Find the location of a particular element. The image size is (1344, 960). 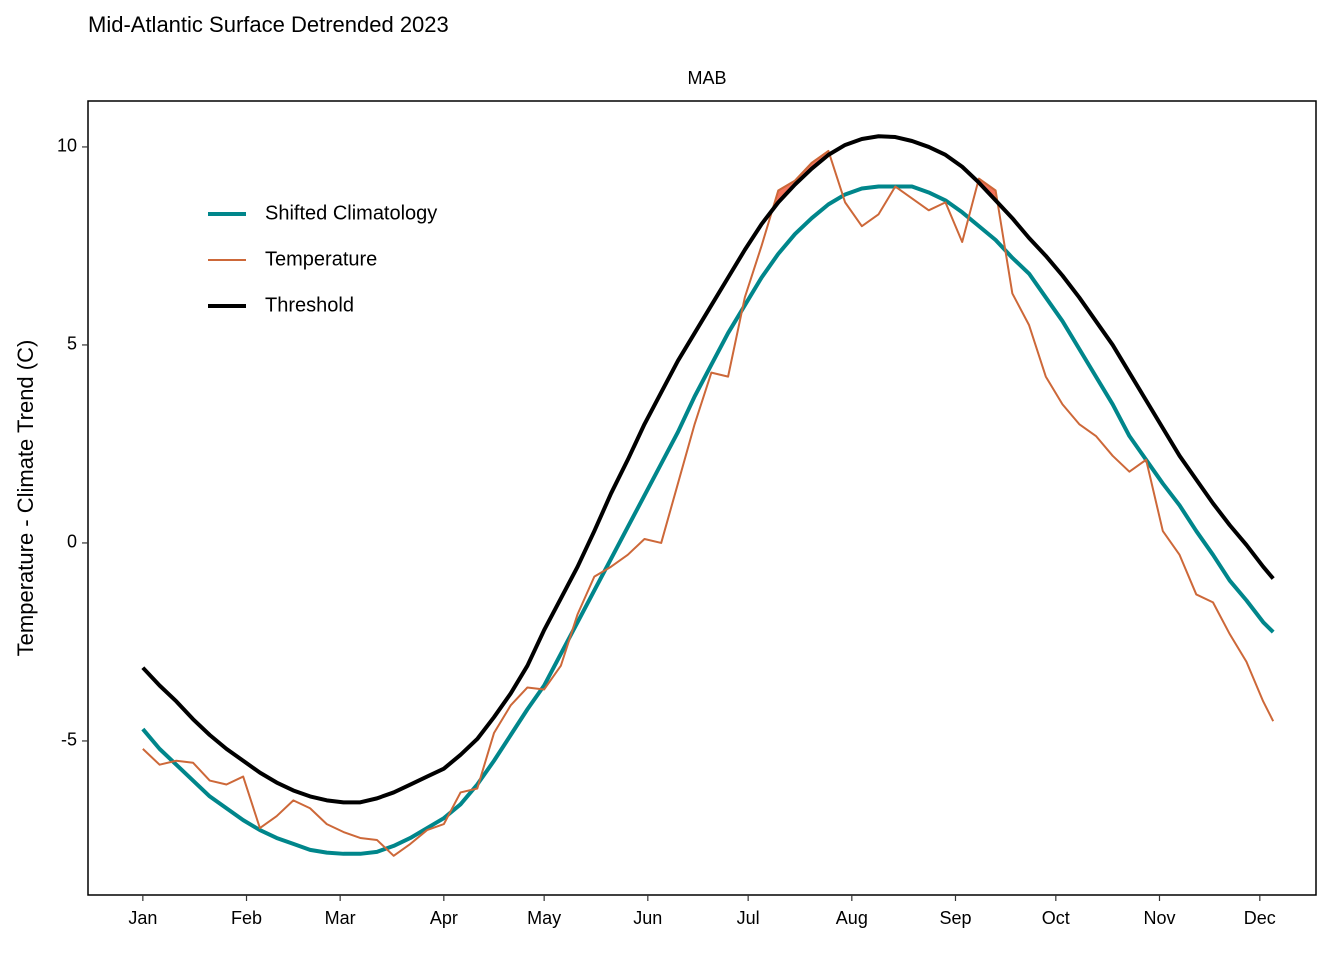

x-tick-label: Feb is located at coordinates (246, 918).